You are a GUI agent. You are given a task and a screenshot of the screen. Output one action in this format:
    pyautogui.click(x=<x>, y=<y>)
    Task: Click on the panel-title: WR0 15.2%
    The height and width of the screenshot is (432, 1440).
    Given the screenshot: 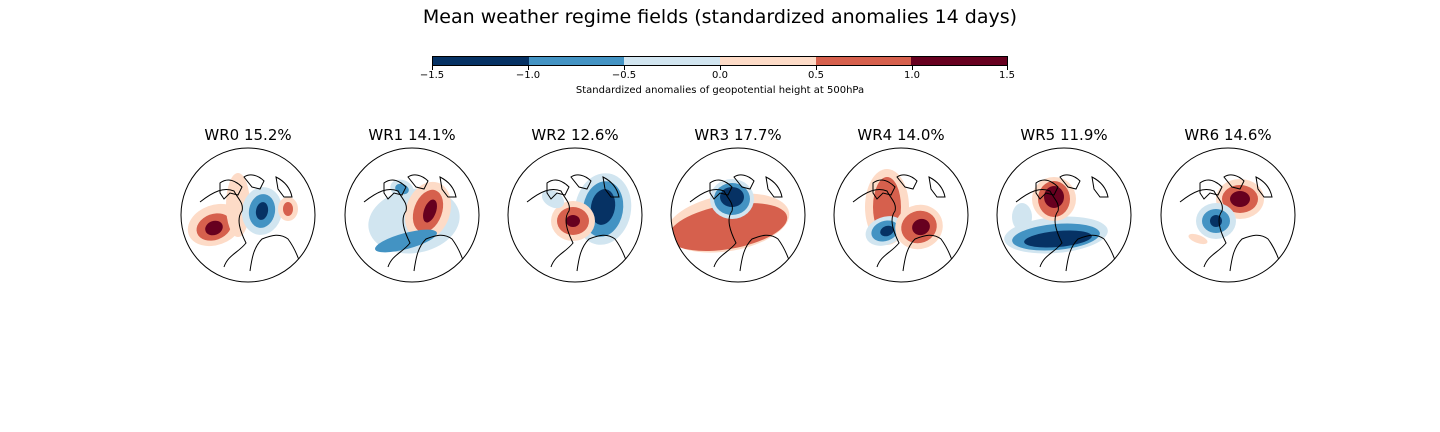 What is the action you would take?
    pyautogui.click(x=248, y=135)
    